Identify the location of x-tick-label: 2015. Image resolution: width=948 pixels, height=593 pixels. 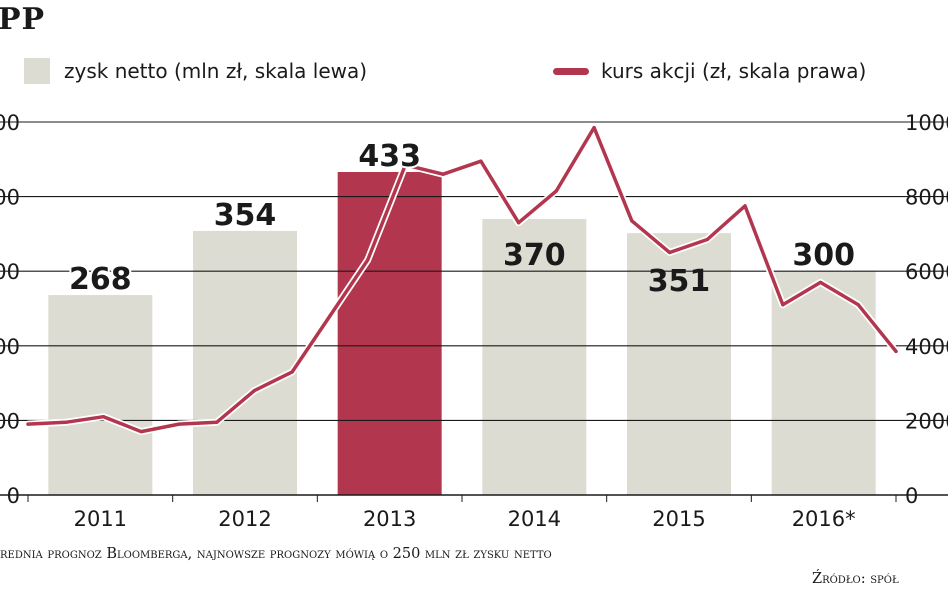
(678, 519).